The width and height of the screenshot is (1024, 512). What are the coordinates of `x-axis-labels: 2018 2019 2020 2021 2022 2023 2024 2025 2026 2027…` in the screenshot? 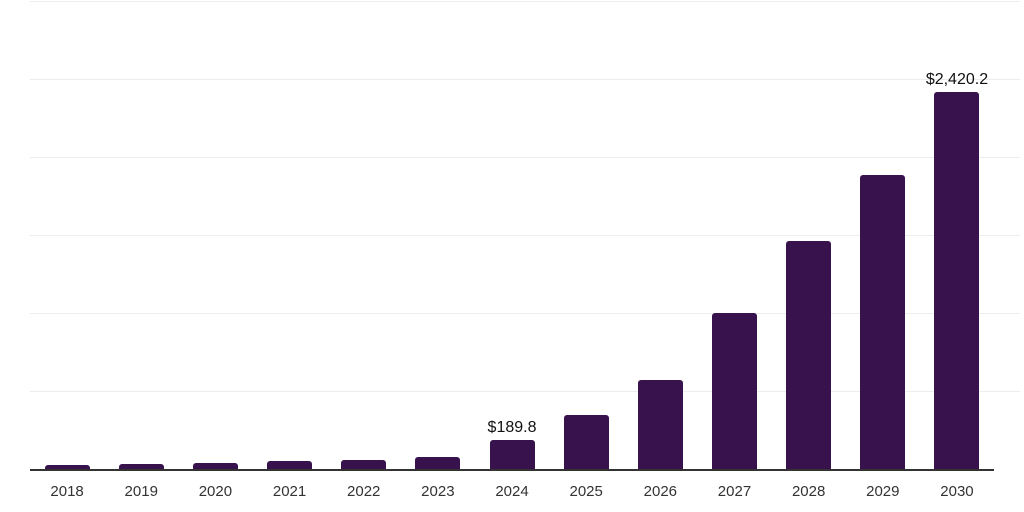 It's located at (512, 492).